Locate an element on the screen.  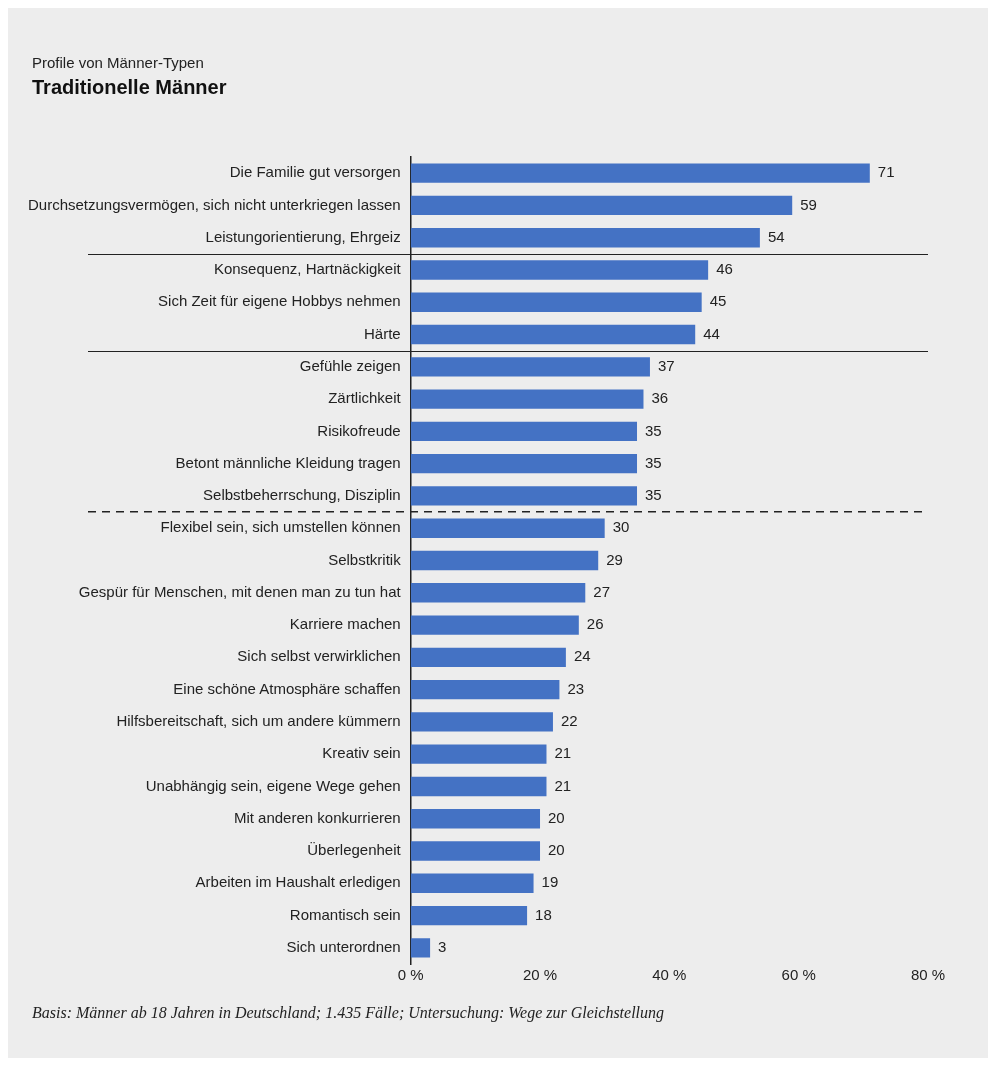
y-tick-label: Gespür für Menschen, mit denen man zu tun hat is located at coordinates (240, 591).